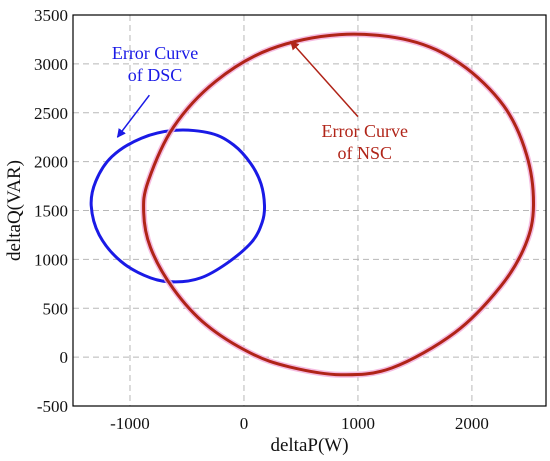  What do you see at coordinates (309, 445) in the screenshot?
I see `x-axis-title: deltaP(W)` at bounding box center [309, 445].